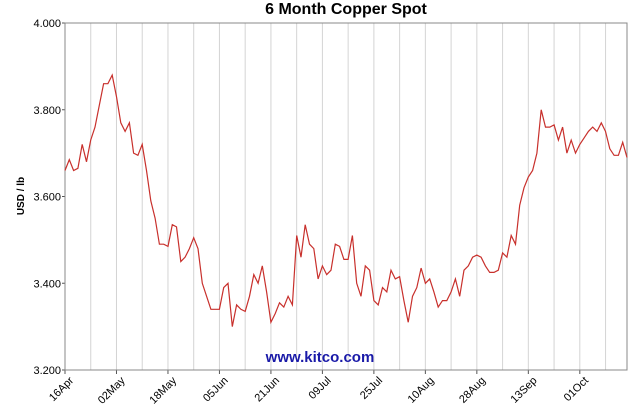 This screenshot has height=406, width=640. What do you see at coordinates (472, 390) in the screenshot?
I see `x-tick-label: 28Aug` at bounding box center [472, 390].